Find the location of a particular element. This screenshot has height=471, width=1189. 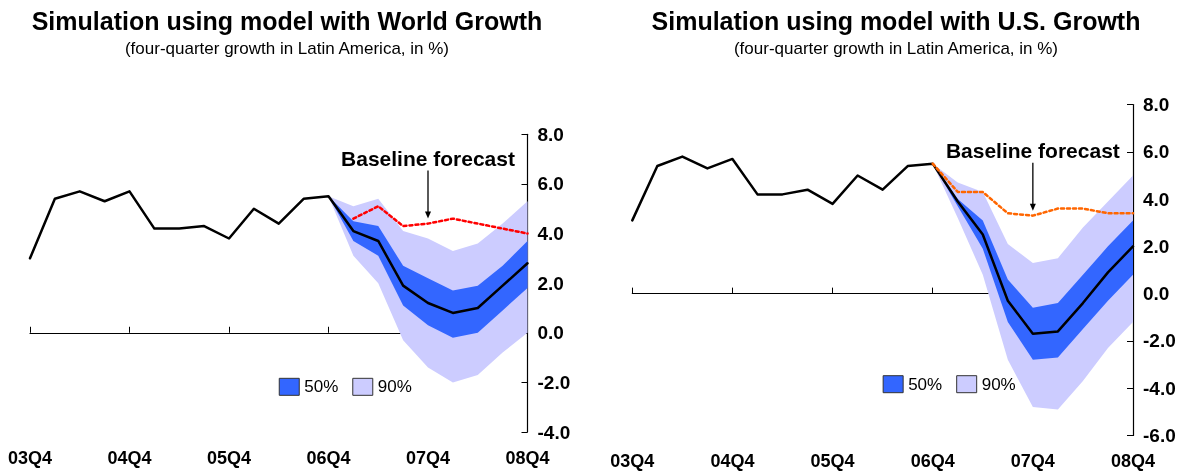

chart-title: Simulation using model with World Growth is located at coordinates (287, 20).